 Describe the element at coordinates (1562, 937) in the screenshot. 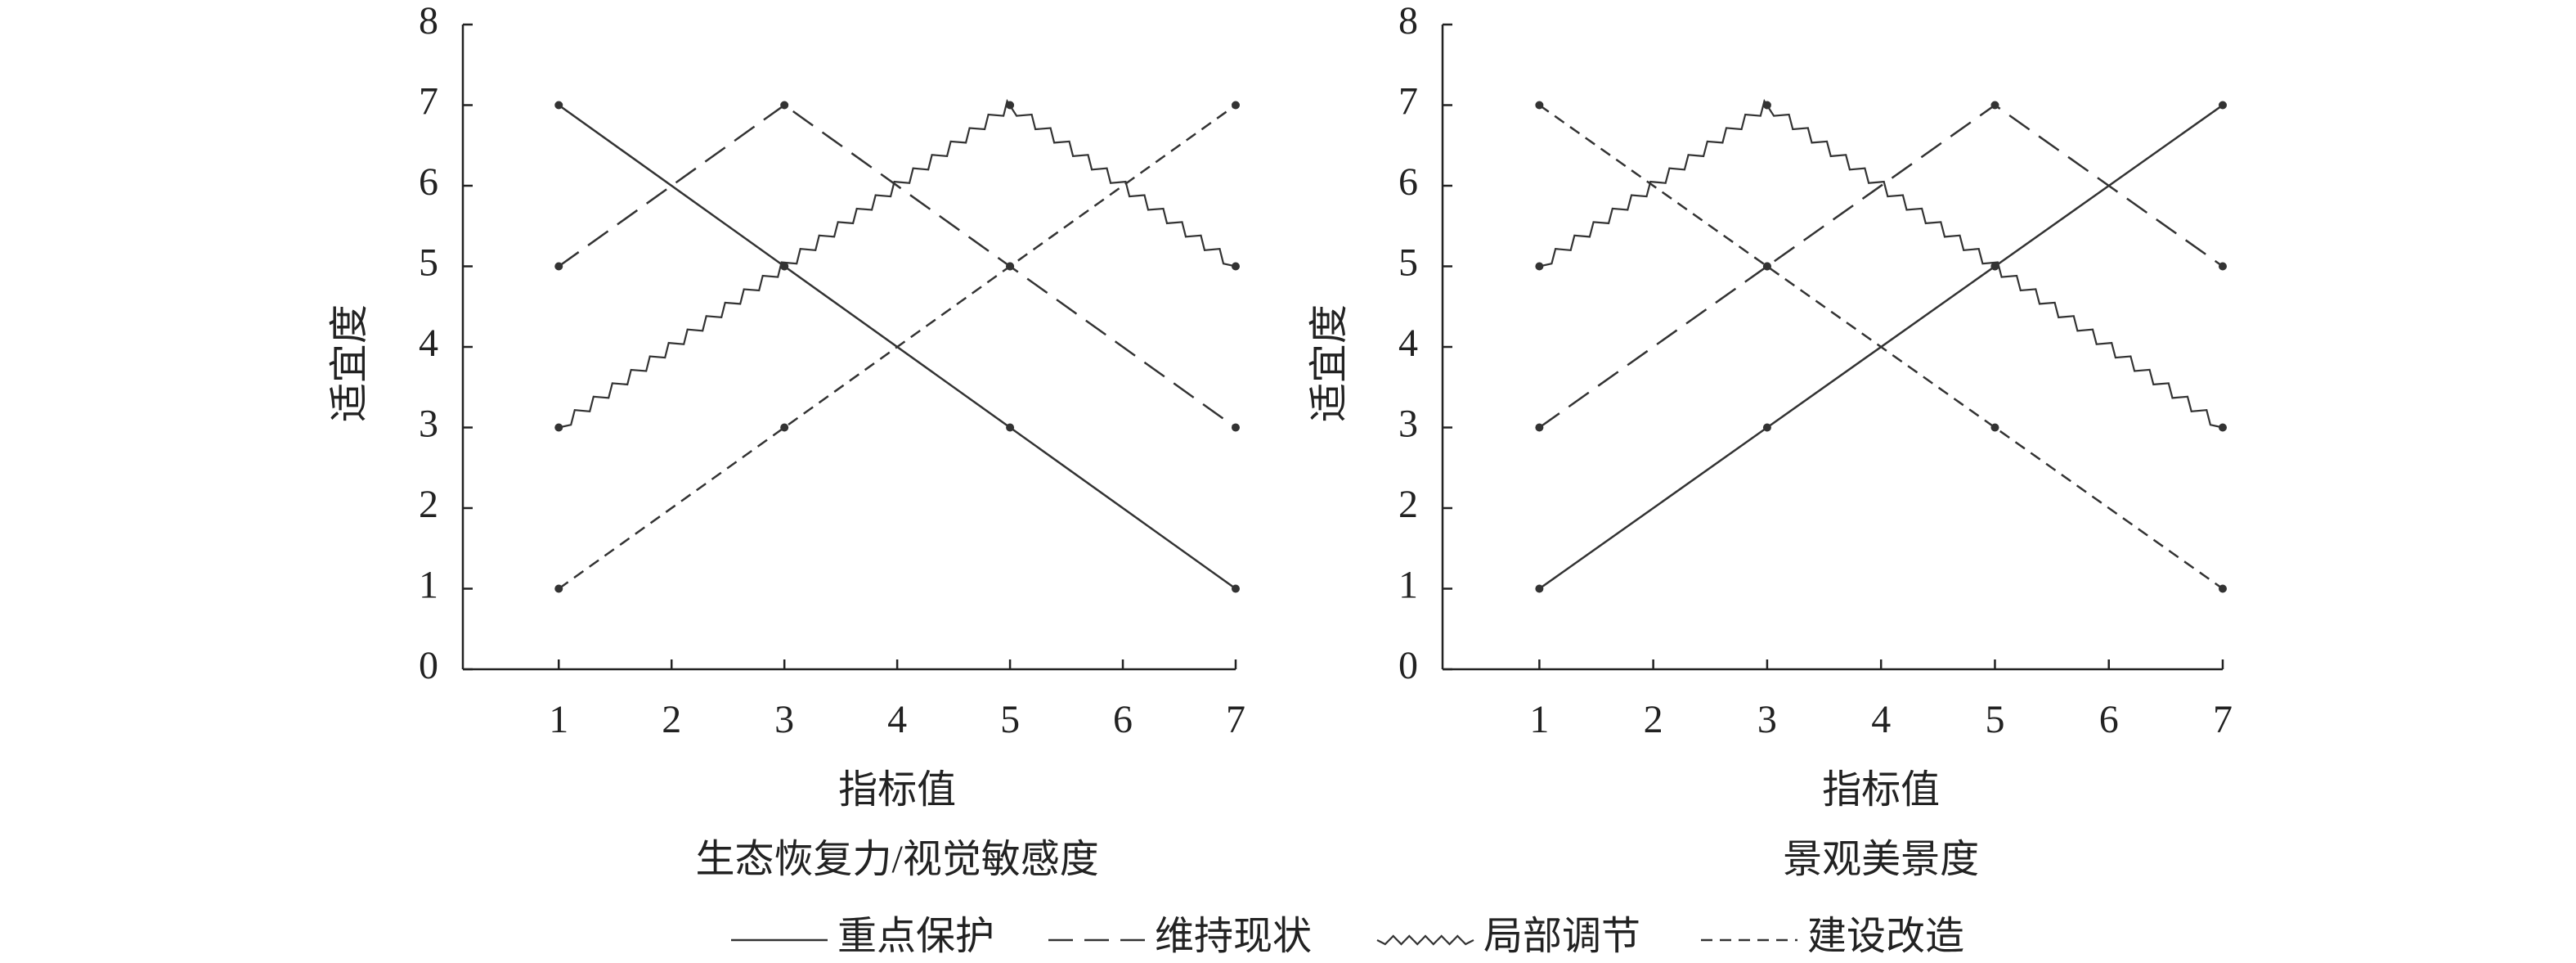

I see `legend-label: 局部调节` at that location.